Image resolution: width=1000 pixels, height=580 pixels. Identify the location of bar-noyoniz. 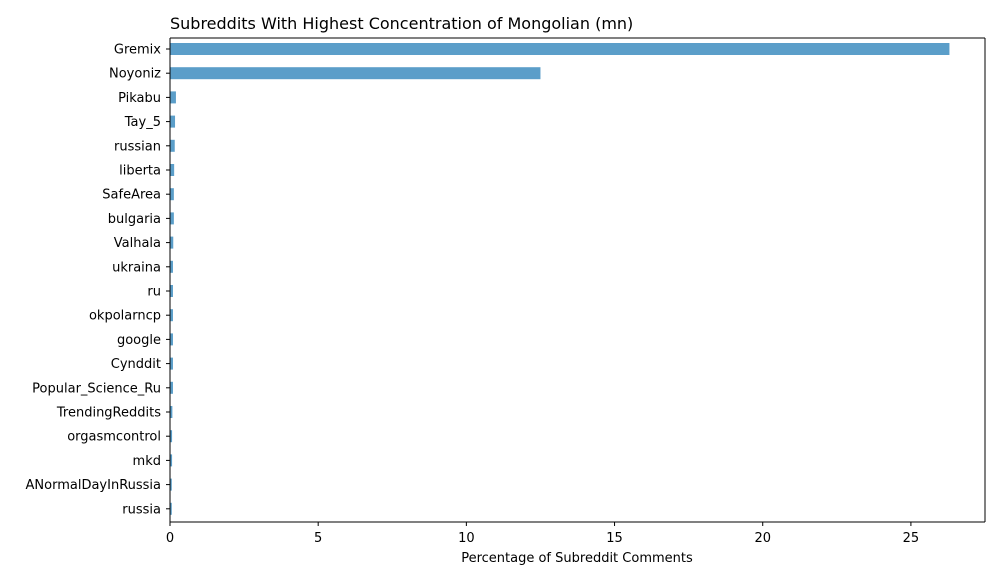
(355, 73).